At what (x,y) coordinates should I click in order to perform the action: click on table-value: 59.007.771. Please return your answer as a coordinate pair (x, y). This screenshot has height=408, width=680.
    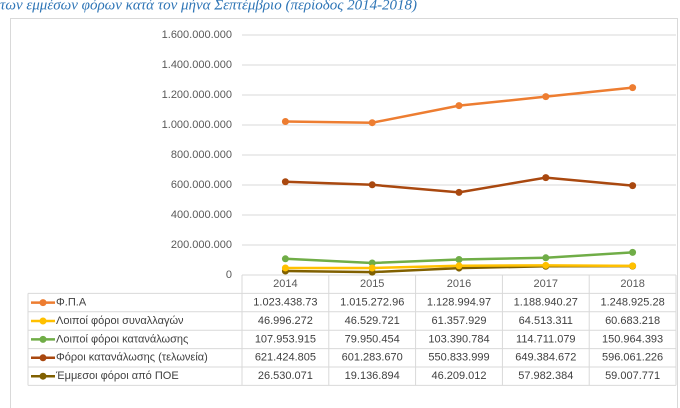
    Looking at the image, I should click on (632, 376).